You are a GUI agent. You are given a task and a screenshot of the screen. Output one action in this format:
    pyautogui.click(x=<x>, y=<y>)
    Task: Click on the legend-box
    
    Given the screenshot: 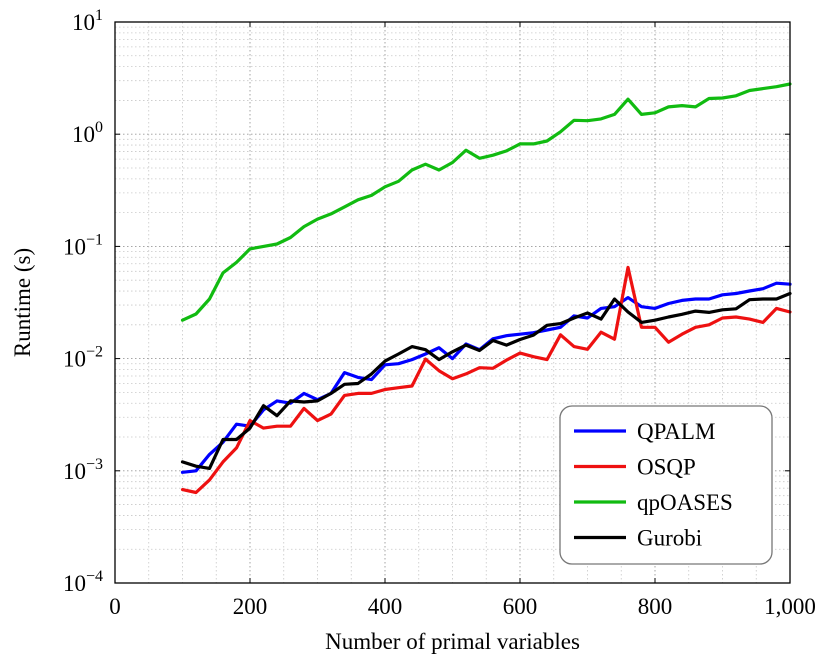 What is the action you would take?
    pyautogui.click(x=666, y=485)
    